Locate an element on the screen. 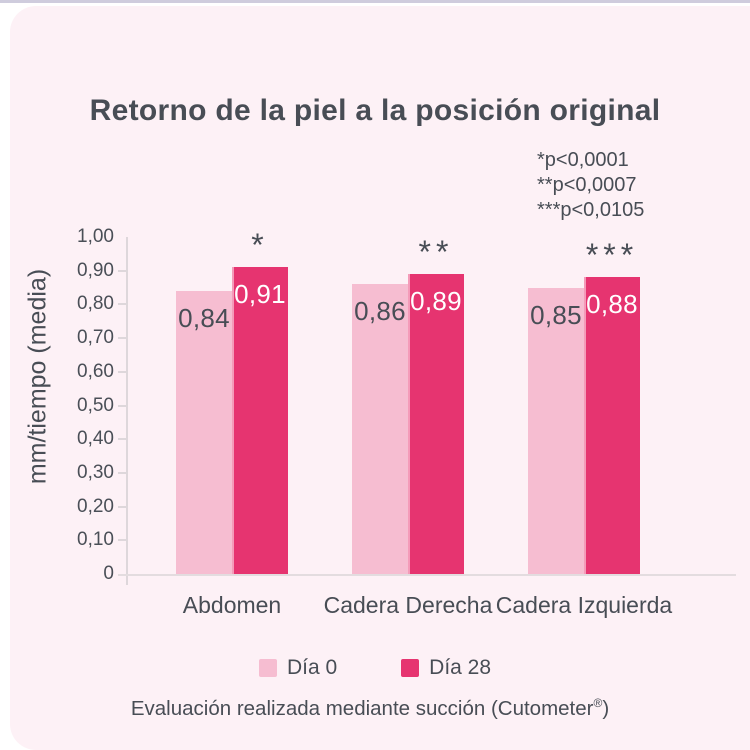 The height and width of the screenshot is (750, 750). y-axis-tick-label: 0,30 is located at coordinates (95, 472).